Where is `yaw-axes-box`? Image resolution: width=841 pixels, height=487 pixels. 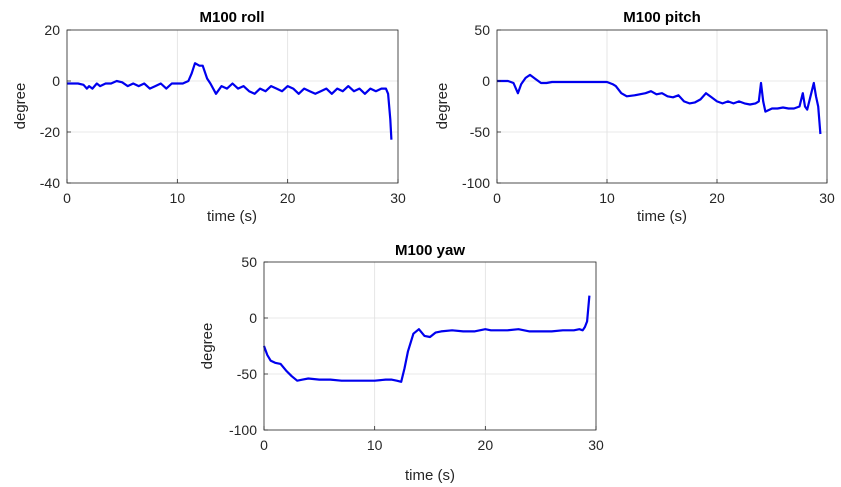
yaw-axes-box is located at coordinates (430, 346).